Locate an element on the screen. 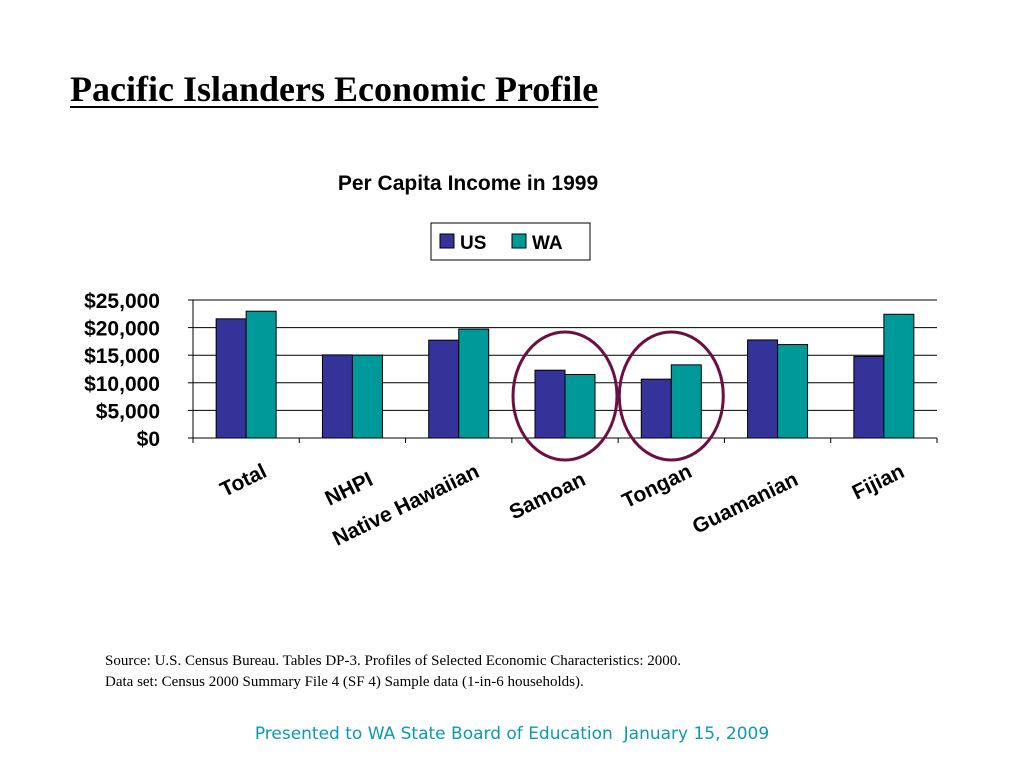 The height and width of the screenshot is (768, 1024). bar-wa-tongan is located at coordinates (686, 401).